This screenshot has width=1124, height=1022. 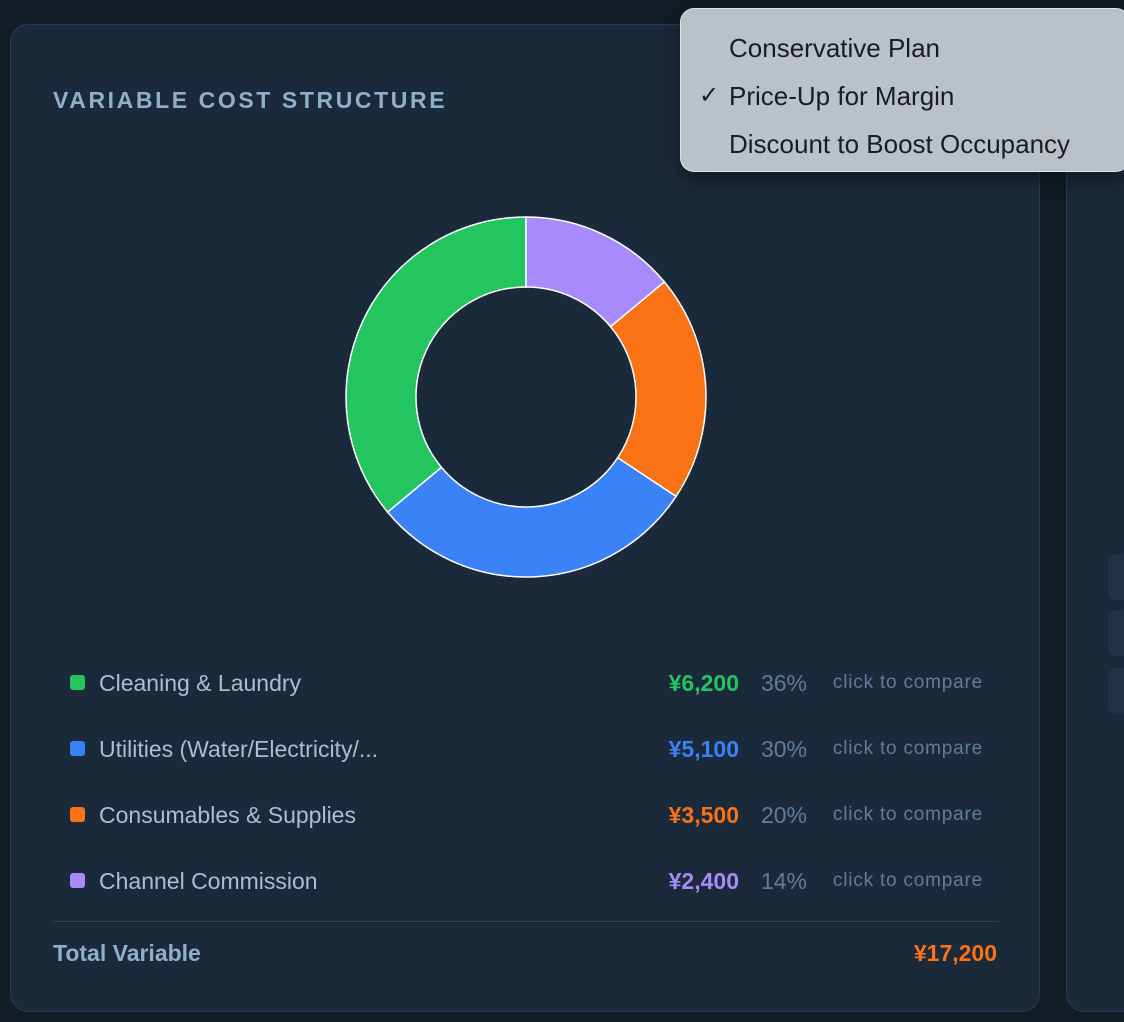 What do you see at coordinates (842, 96) in the screenshot?
I see `menu-item-label: Price-Up for Margin` at bounding box center [842, 96].